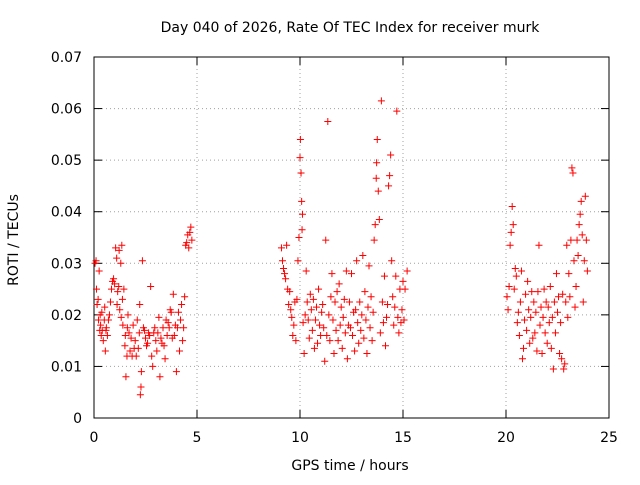 The image size is (640, 485). What do you see at coordinates (403, 438) in the screenshot?
I see `x-tick-label: 15` at bounding box center [403, 438].